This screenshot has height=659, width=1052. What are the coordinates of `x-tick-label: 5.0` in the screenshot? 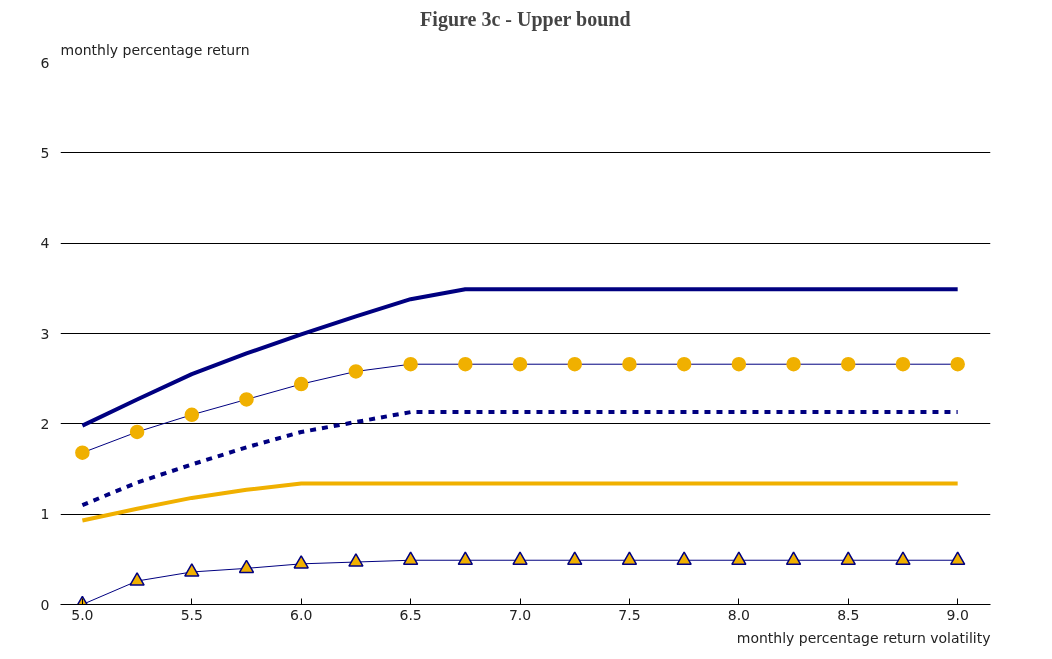 It's located at (82, 614).